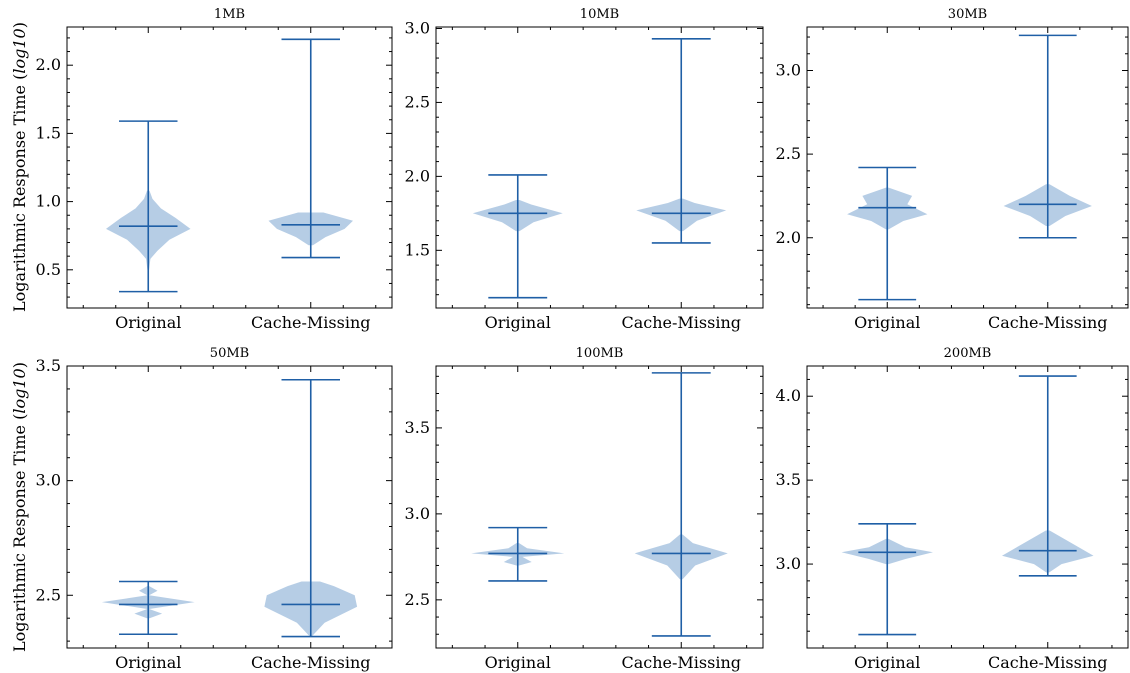  What do you see at coordinates (48, 269) in the screenshot?
I see `y-tick-label: 0.5` at bounding box center [48, 269].